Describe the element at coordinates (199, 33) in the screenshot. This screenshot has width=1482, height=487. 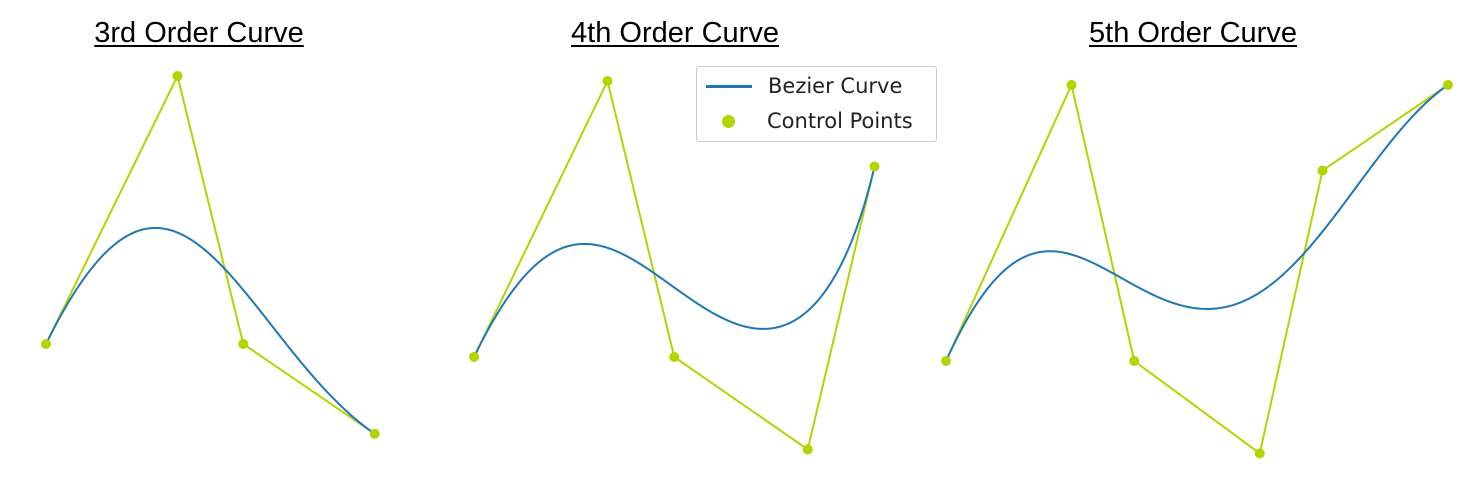
I see `chart-title-3rd-order: 3rd Order Curve` at that location.